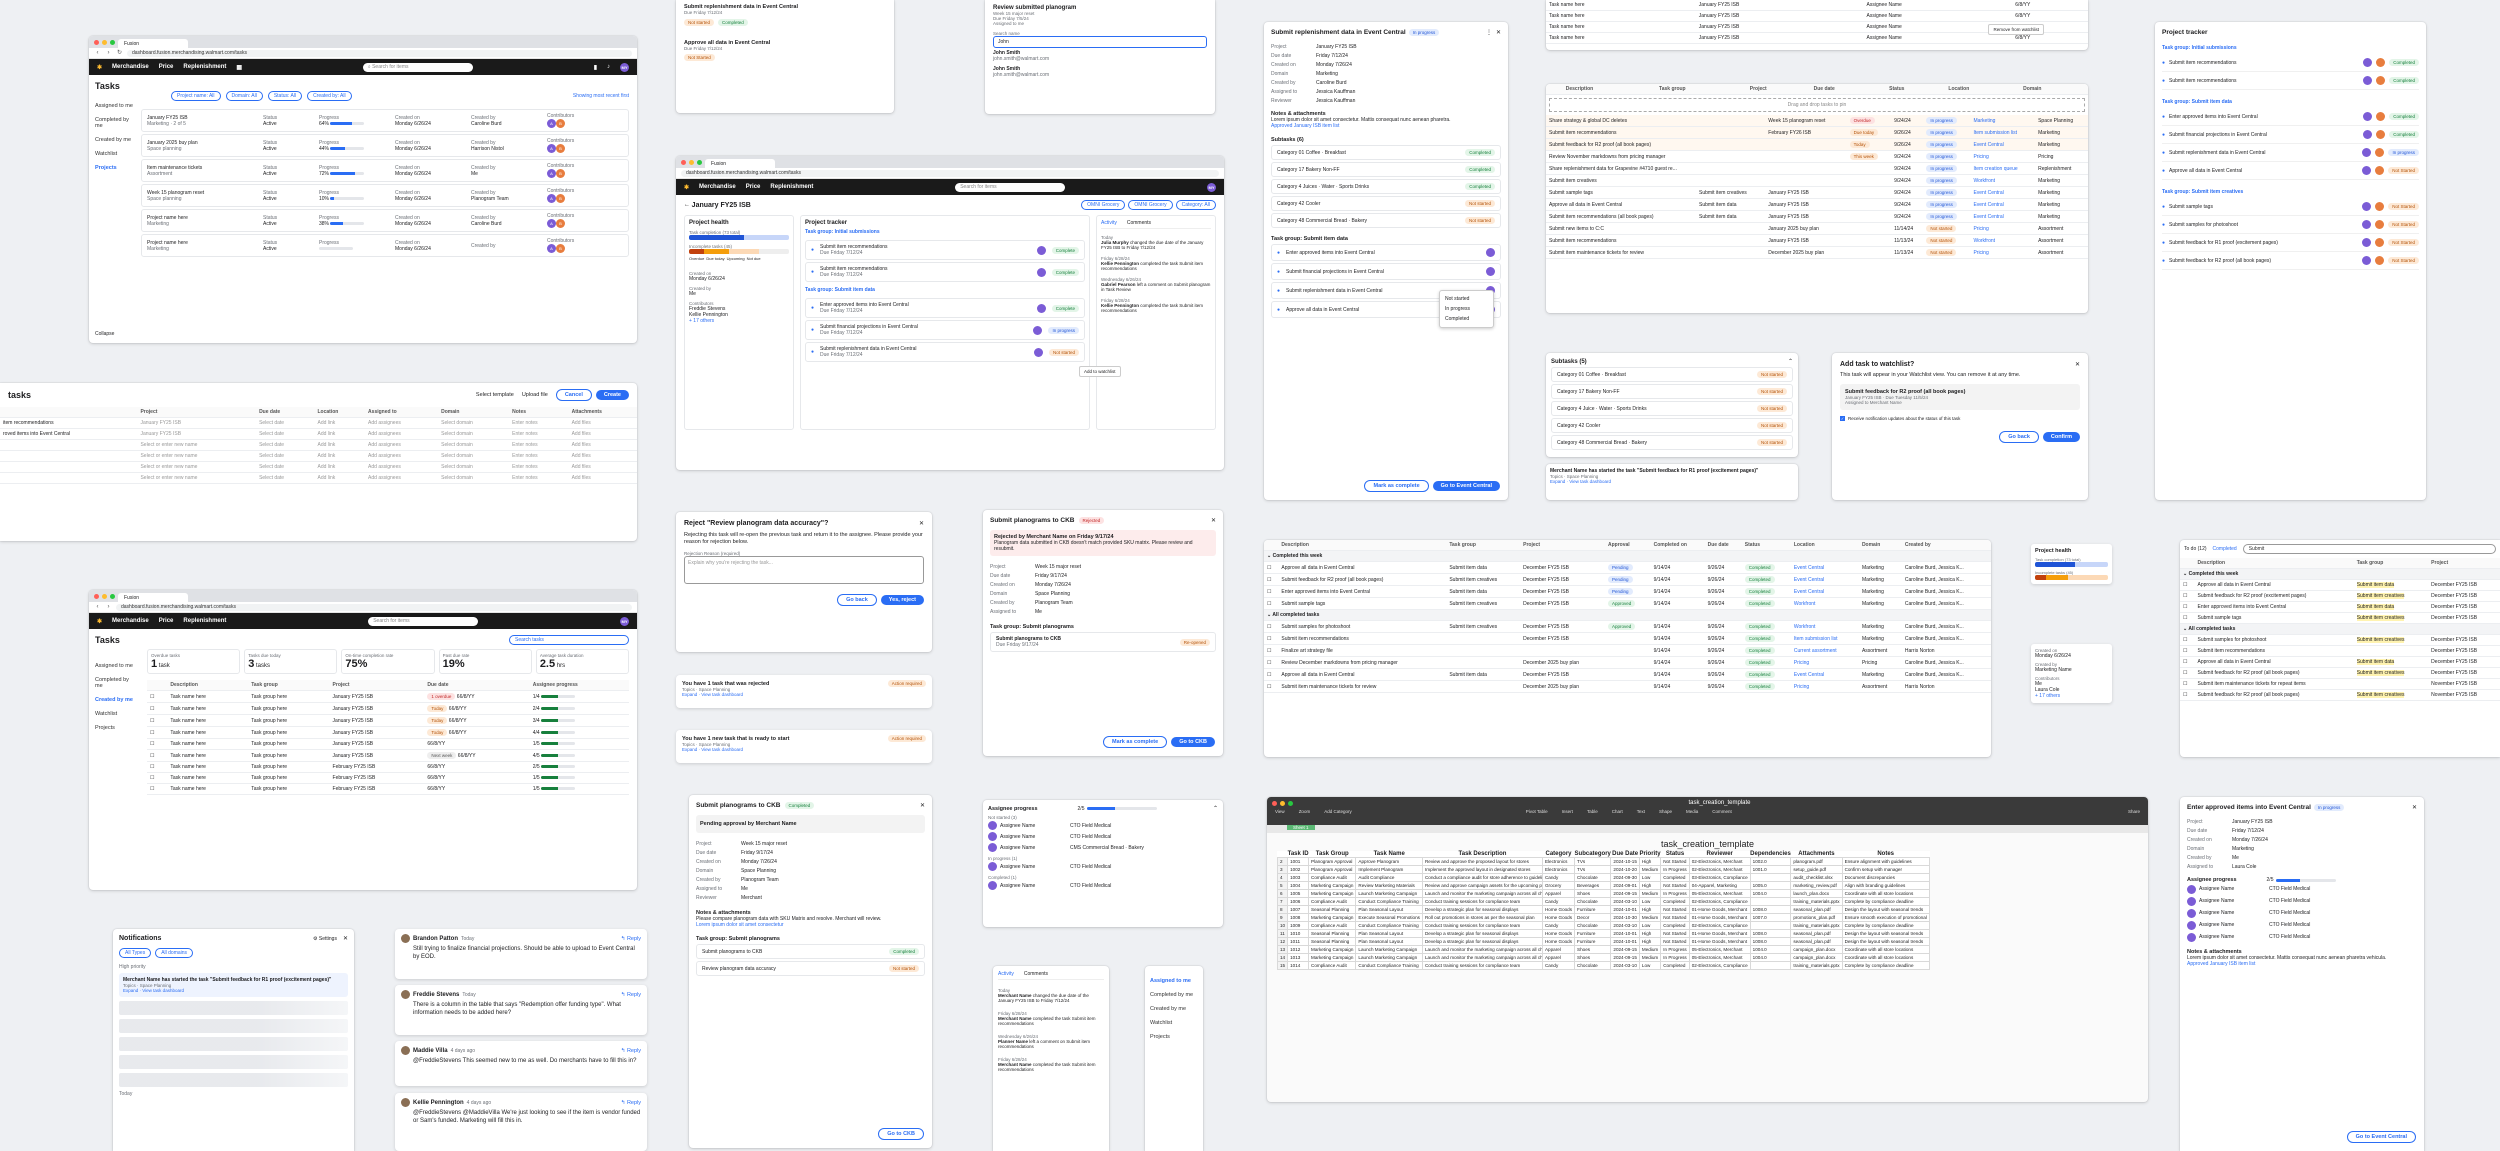 The image size is (2500, 1151). I want to click on subtask-row: Category 42 Cooler Not started, so click(1386, 203).